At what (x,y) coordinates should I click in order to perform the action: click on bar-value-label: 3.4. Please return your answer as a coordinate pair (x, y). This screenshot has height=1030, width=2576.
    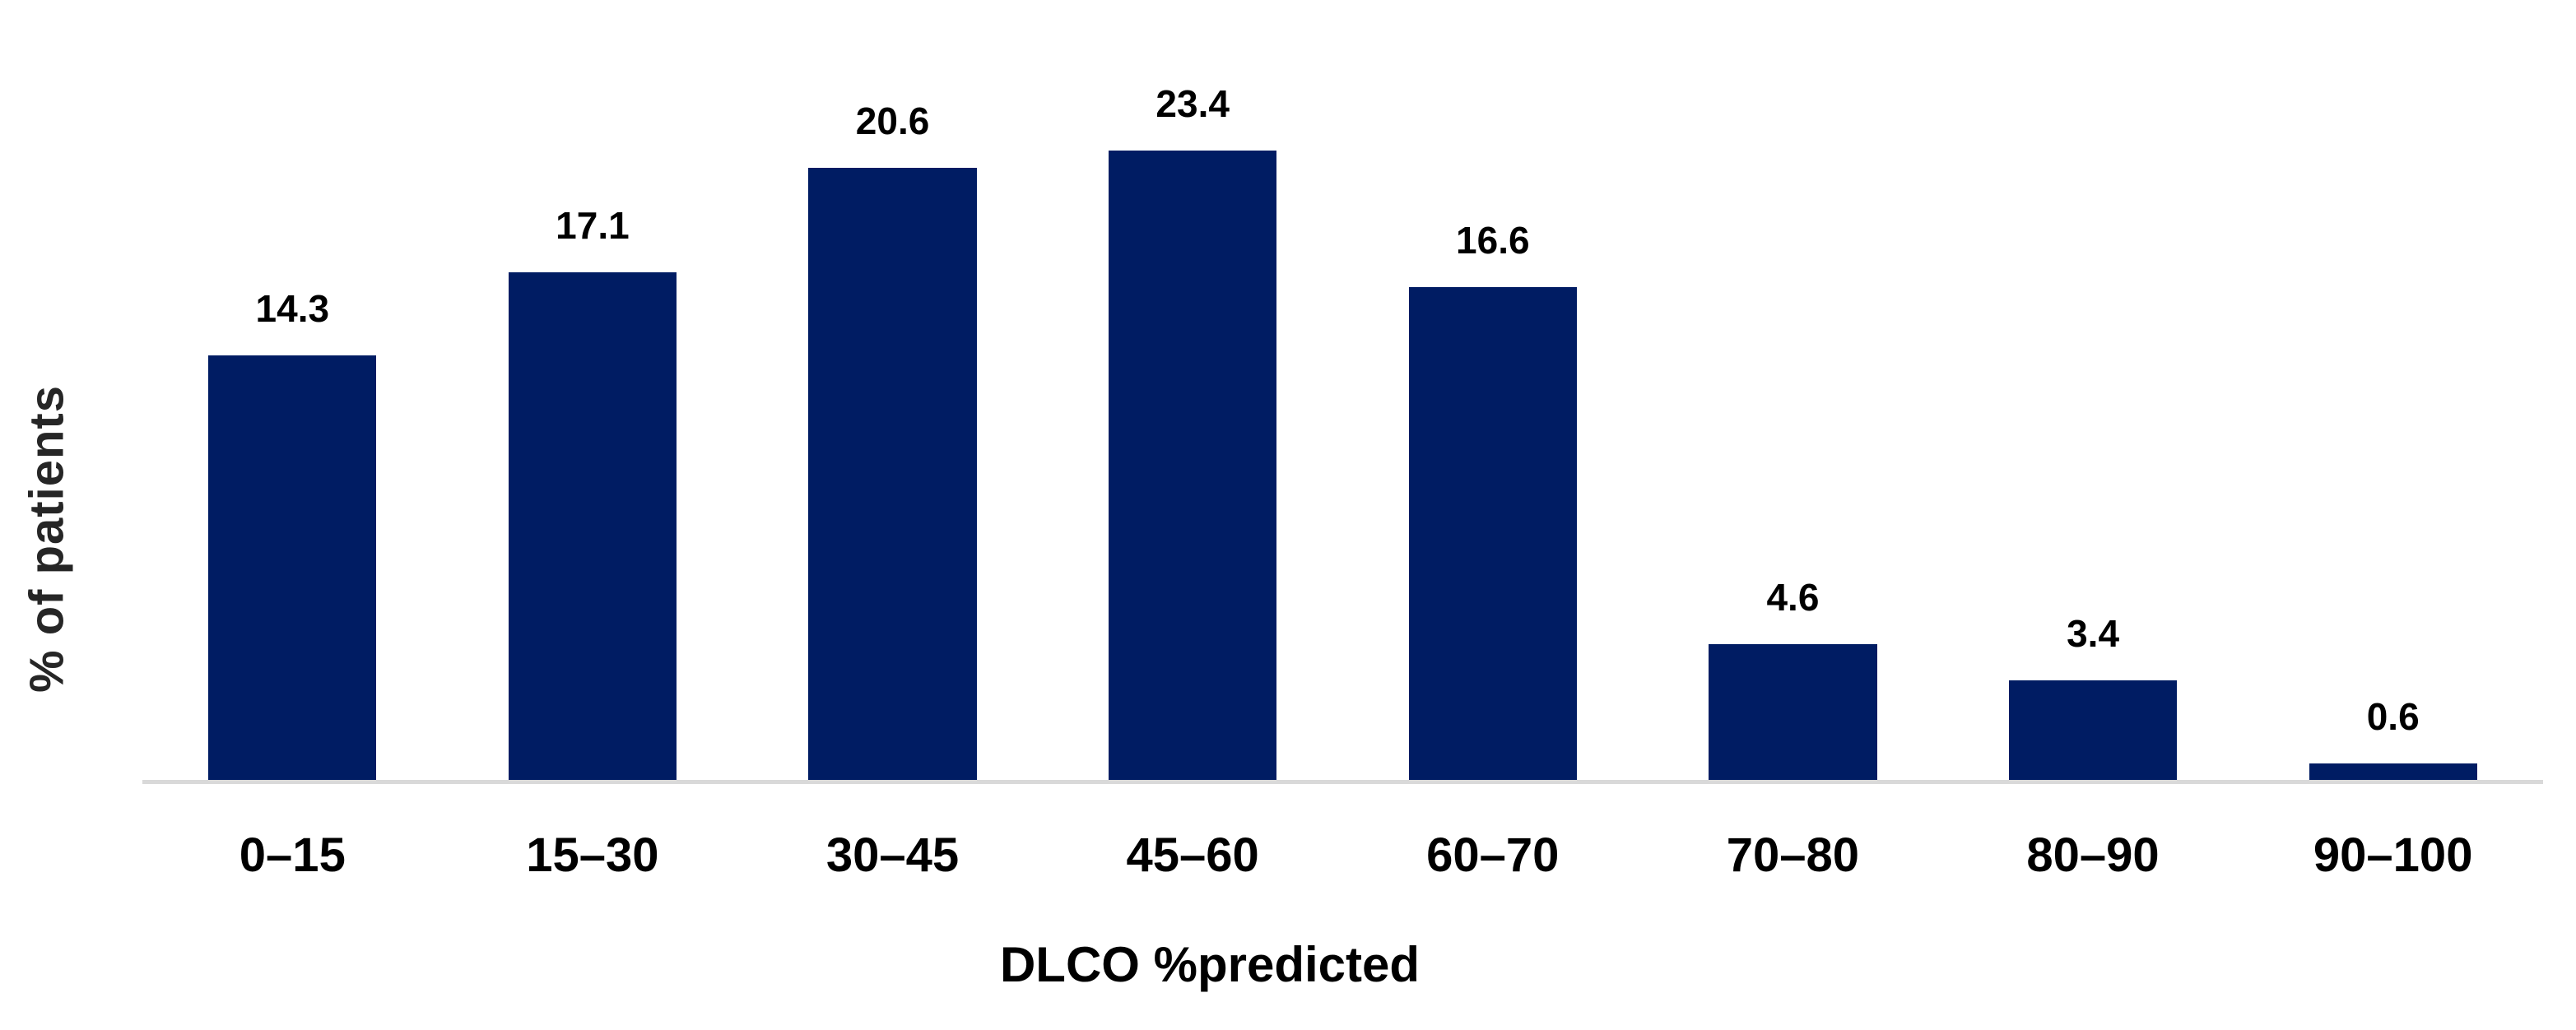
    Looking at the image, I should click on (2093, 633).